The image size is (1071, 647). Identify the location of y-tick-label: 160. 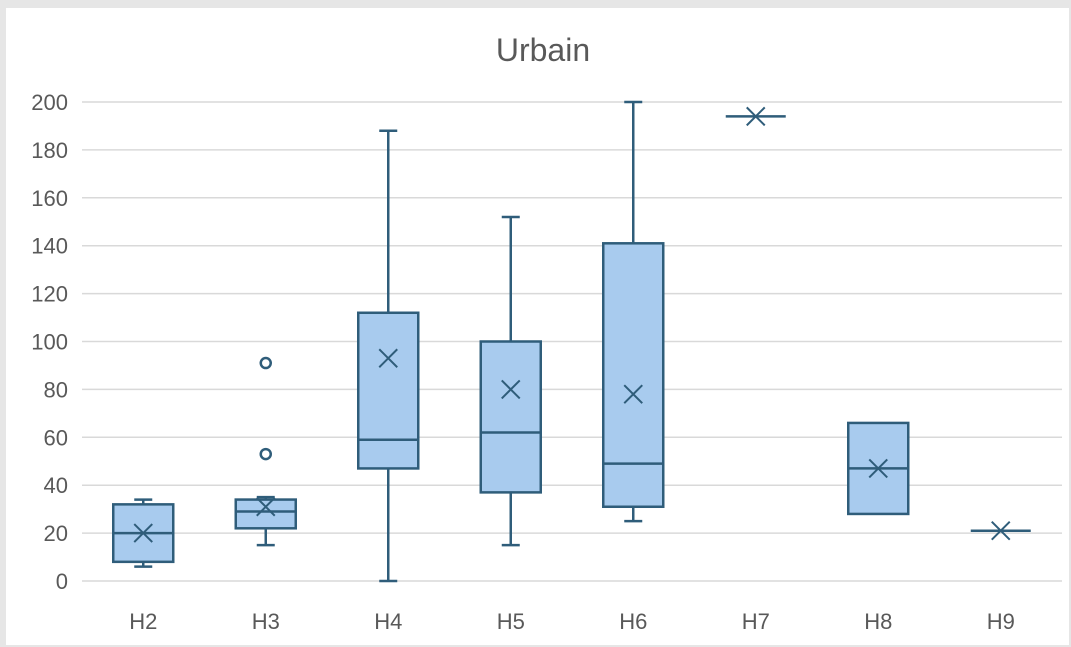
(49, 198).